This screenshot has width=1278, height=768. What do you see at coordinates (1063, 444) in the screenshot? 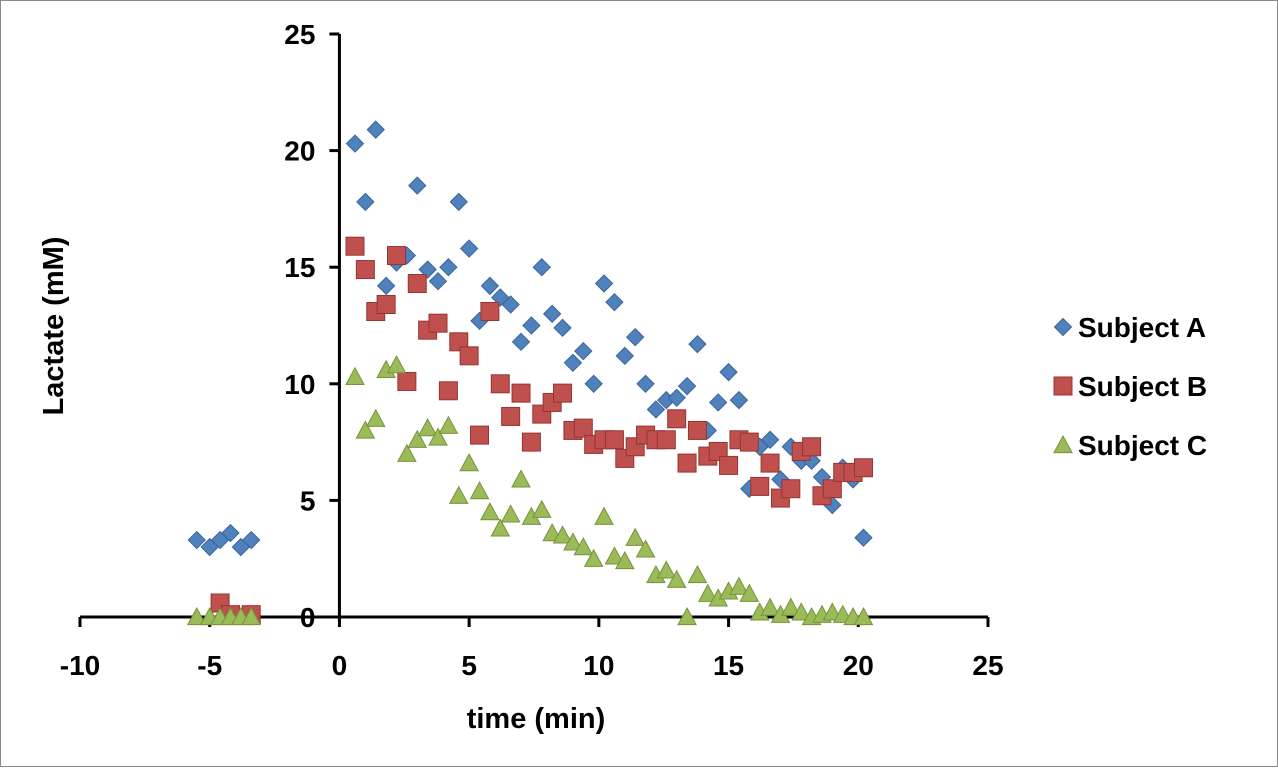
I see `legend-marker-triangle` at bounding box center [1063, 444].